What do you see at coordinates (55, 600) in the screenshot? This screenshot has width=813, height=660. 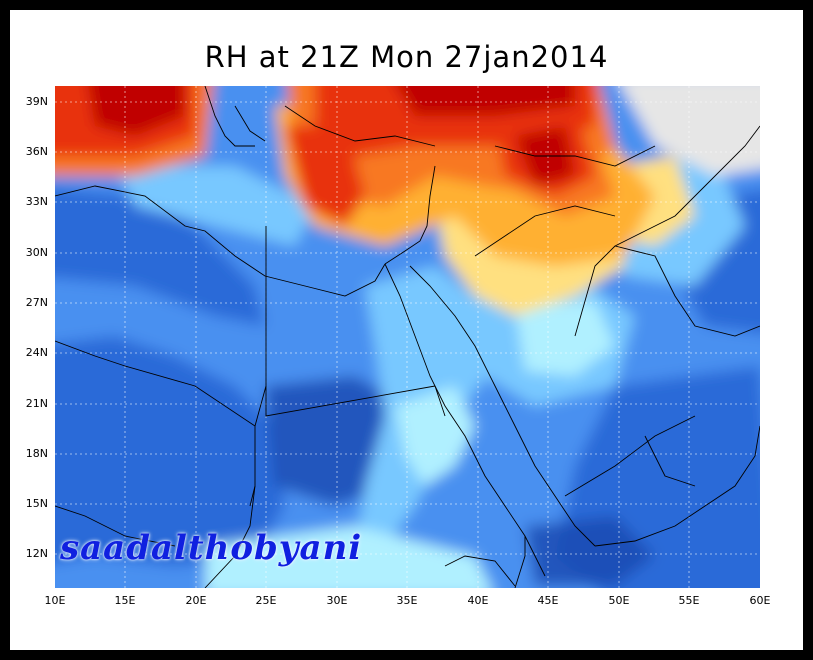 I see `lon-label: 10E` at bounding box center [55, 600].